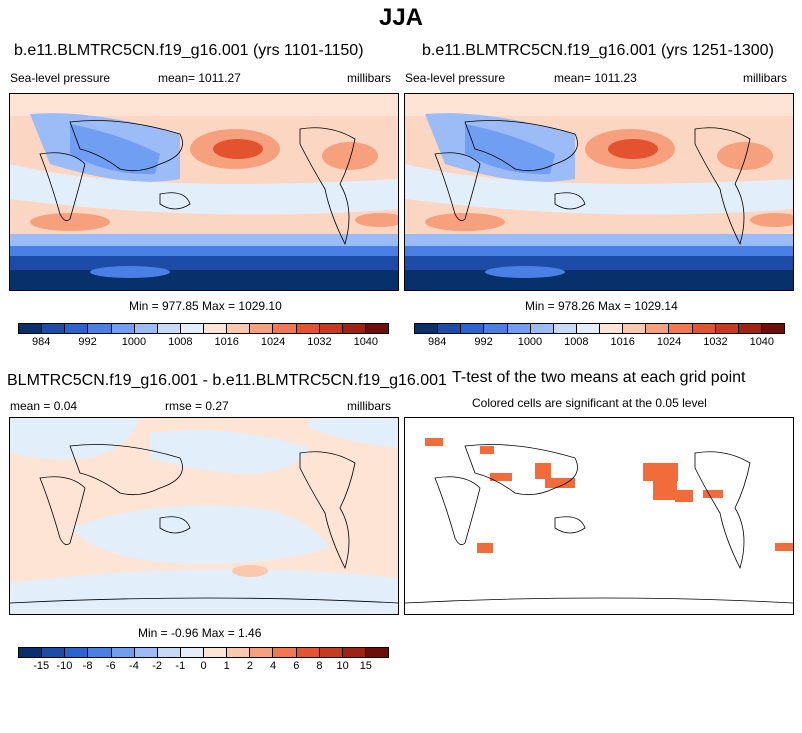  I want to click on panel1-colorbar, so click(203, 328).